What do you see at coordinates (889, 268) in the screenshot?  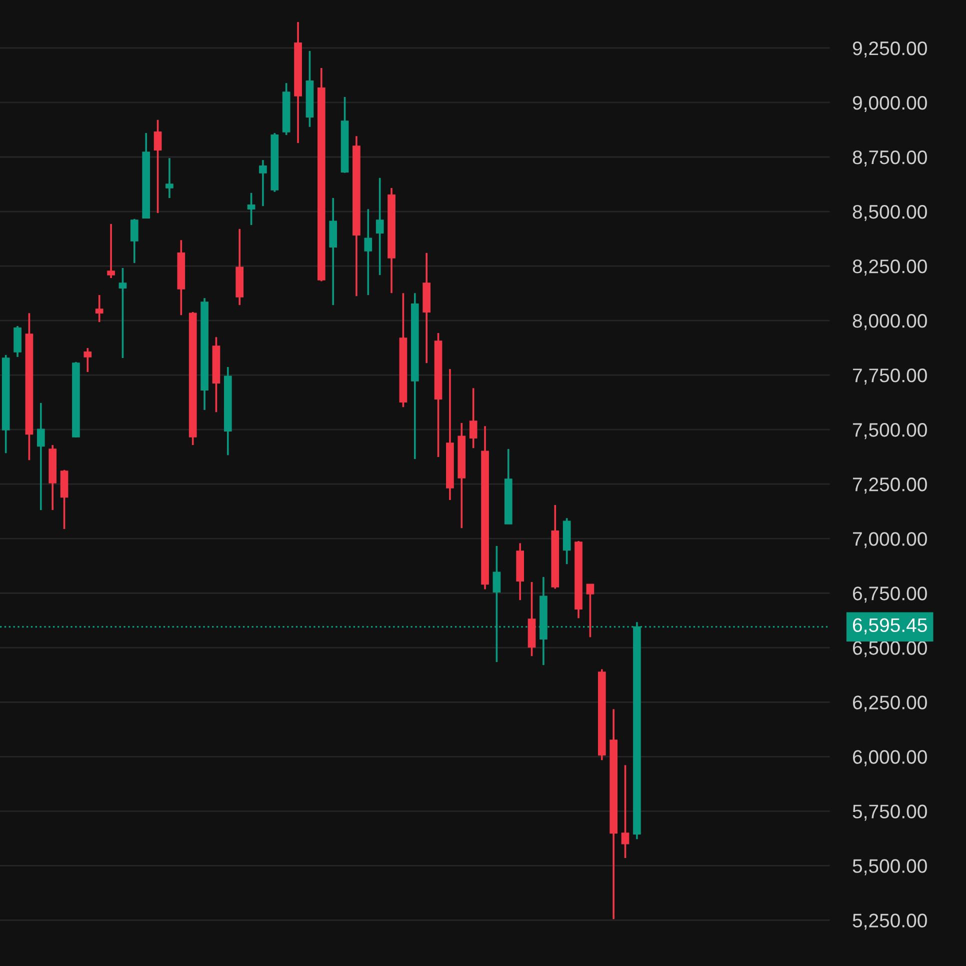 I see `y-tick-label: 8,250.00` at bounding box center [889, 268].